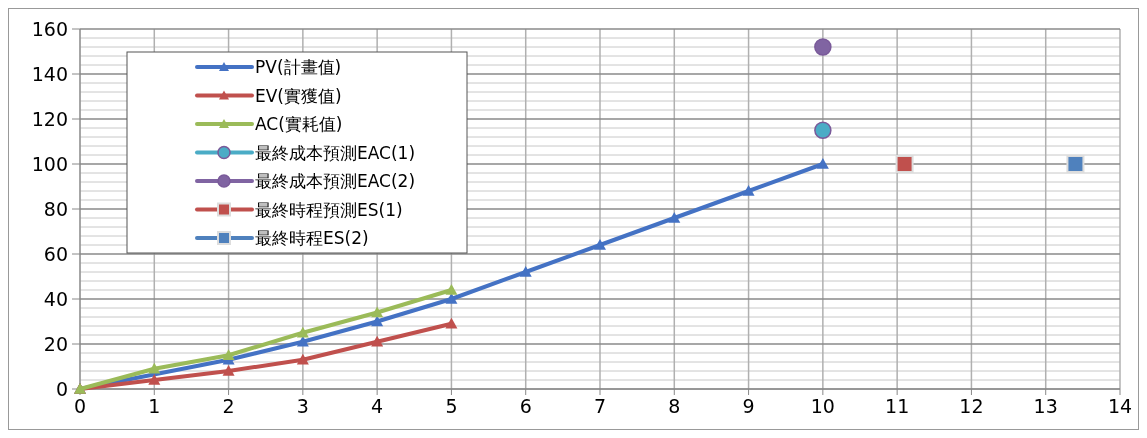  I want to click on legend-label: 最終時程ES(2), so click(312, 238).